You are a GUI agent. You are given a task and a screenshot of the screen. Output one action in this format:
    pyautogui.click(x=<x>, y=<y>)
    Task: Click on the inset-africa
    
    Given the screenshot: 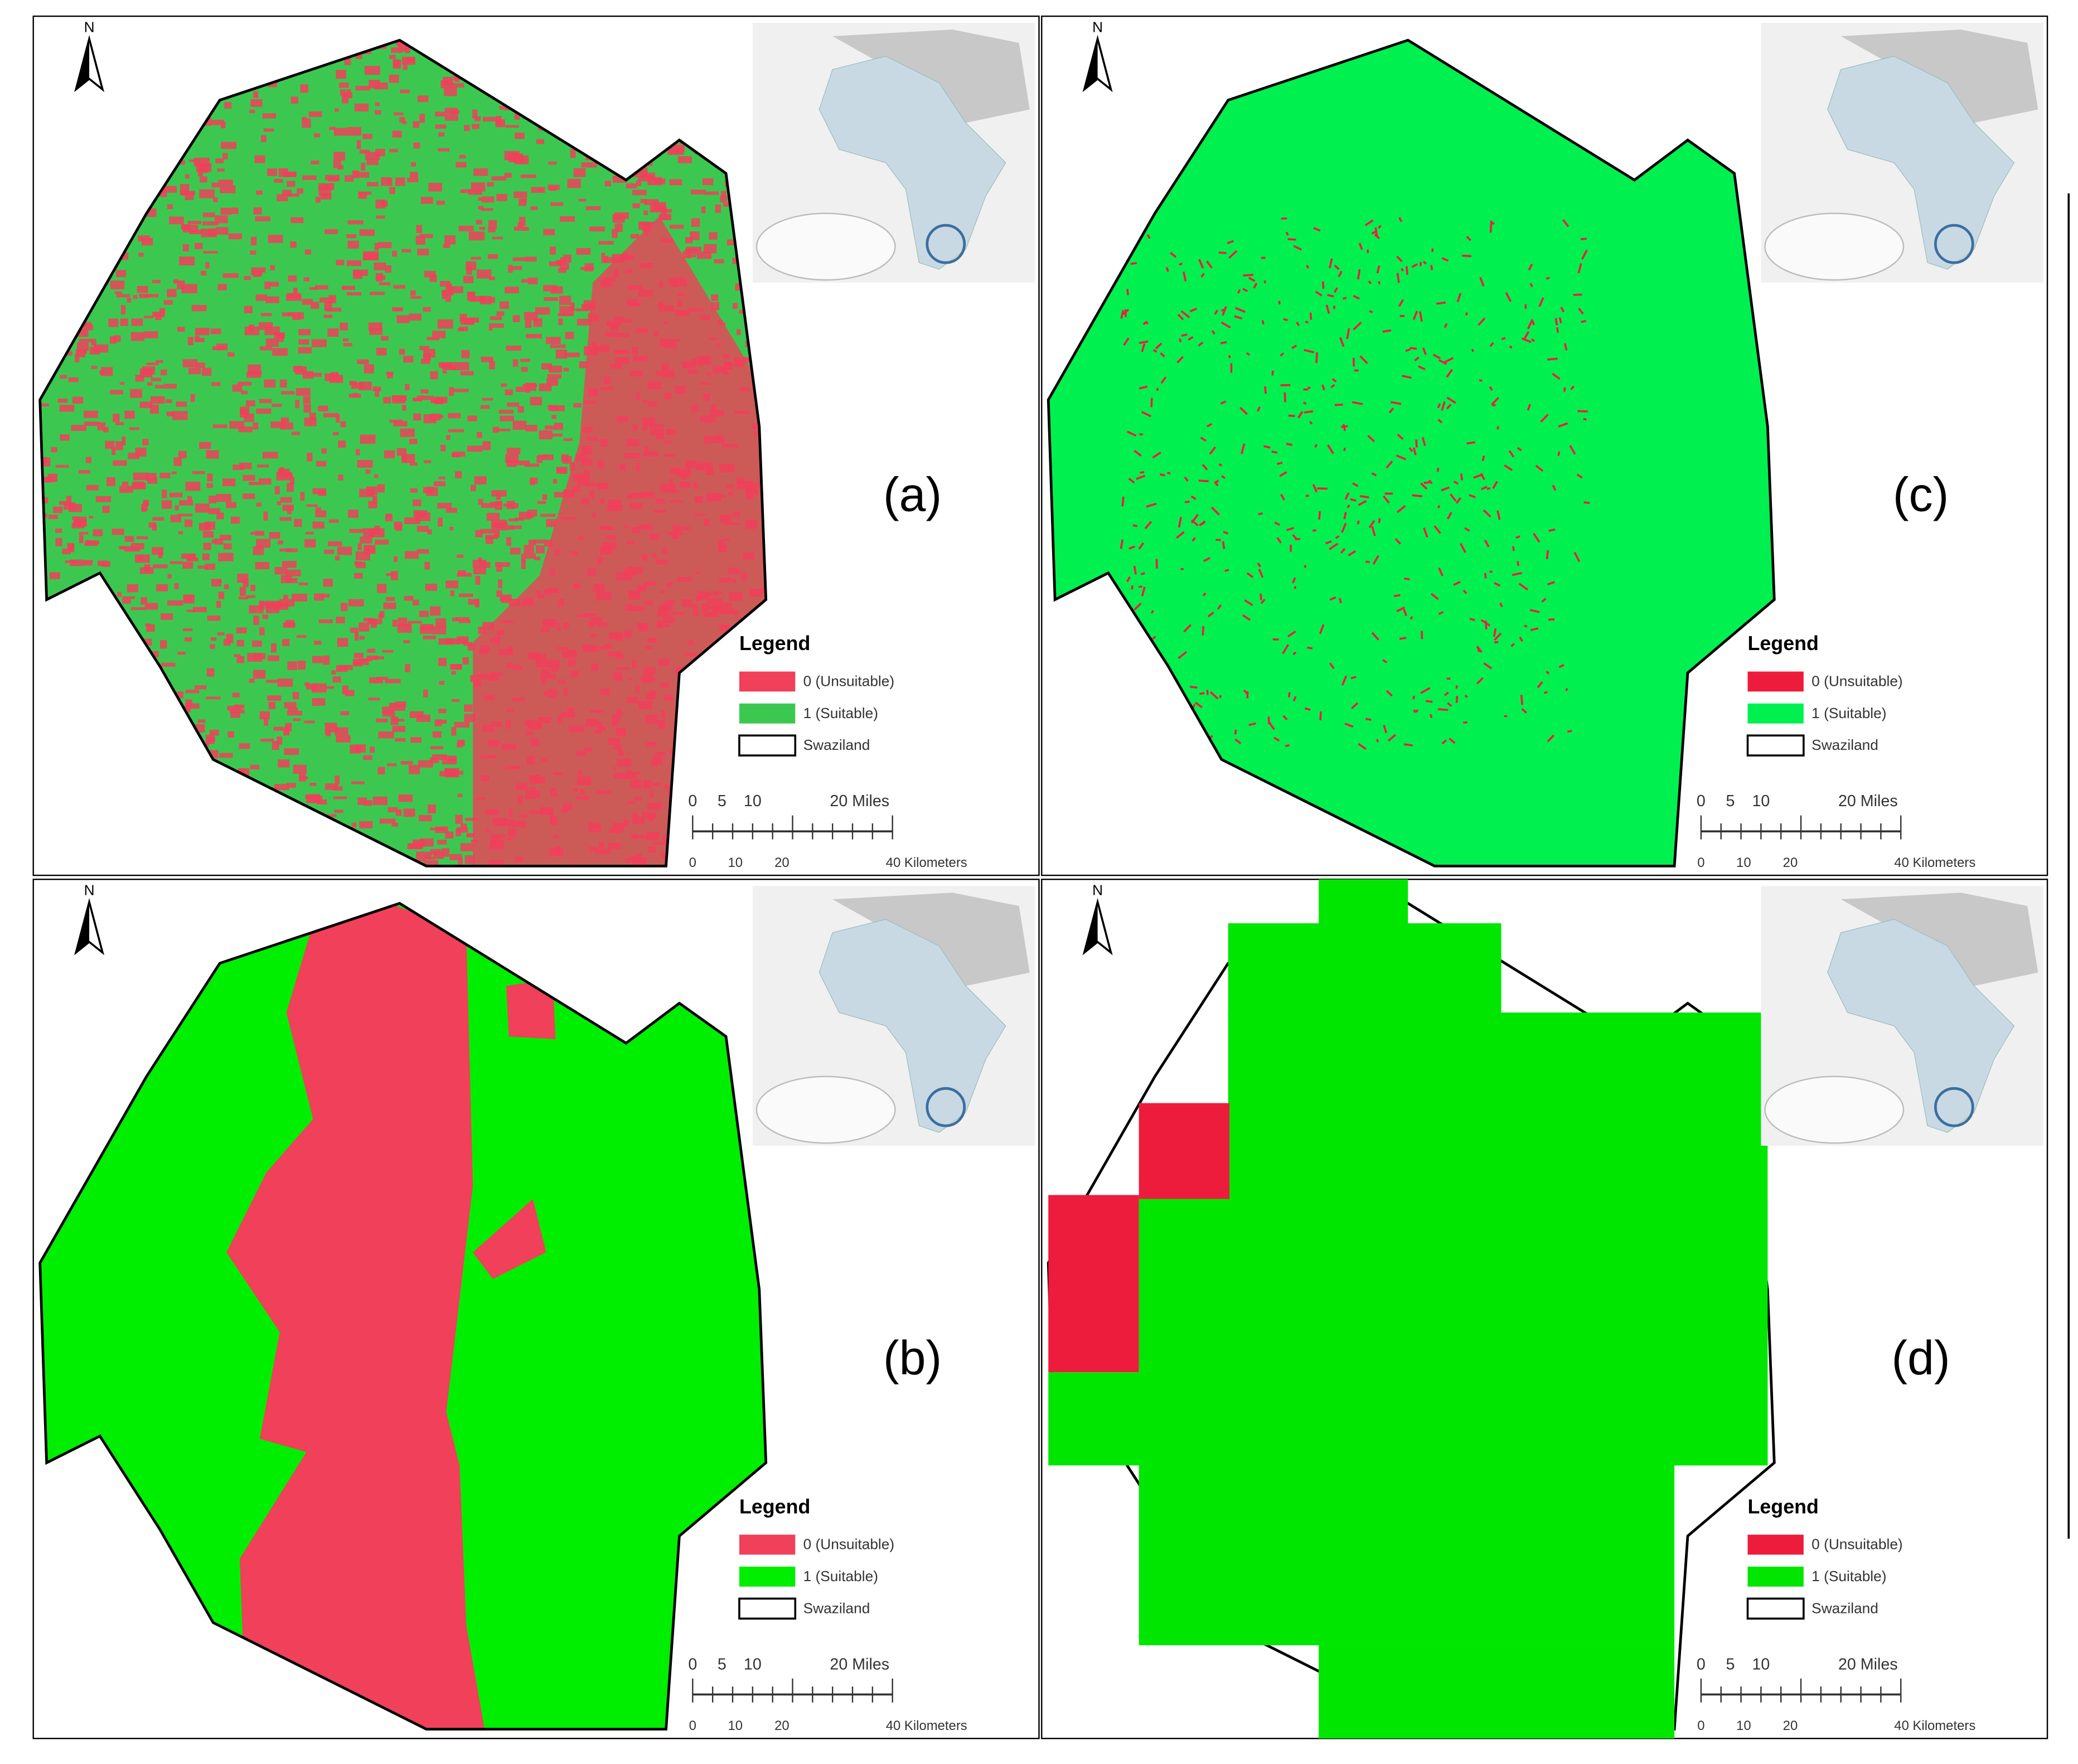 What is the action you would take?
    pyautogui.click(x=1921, y=163)
    